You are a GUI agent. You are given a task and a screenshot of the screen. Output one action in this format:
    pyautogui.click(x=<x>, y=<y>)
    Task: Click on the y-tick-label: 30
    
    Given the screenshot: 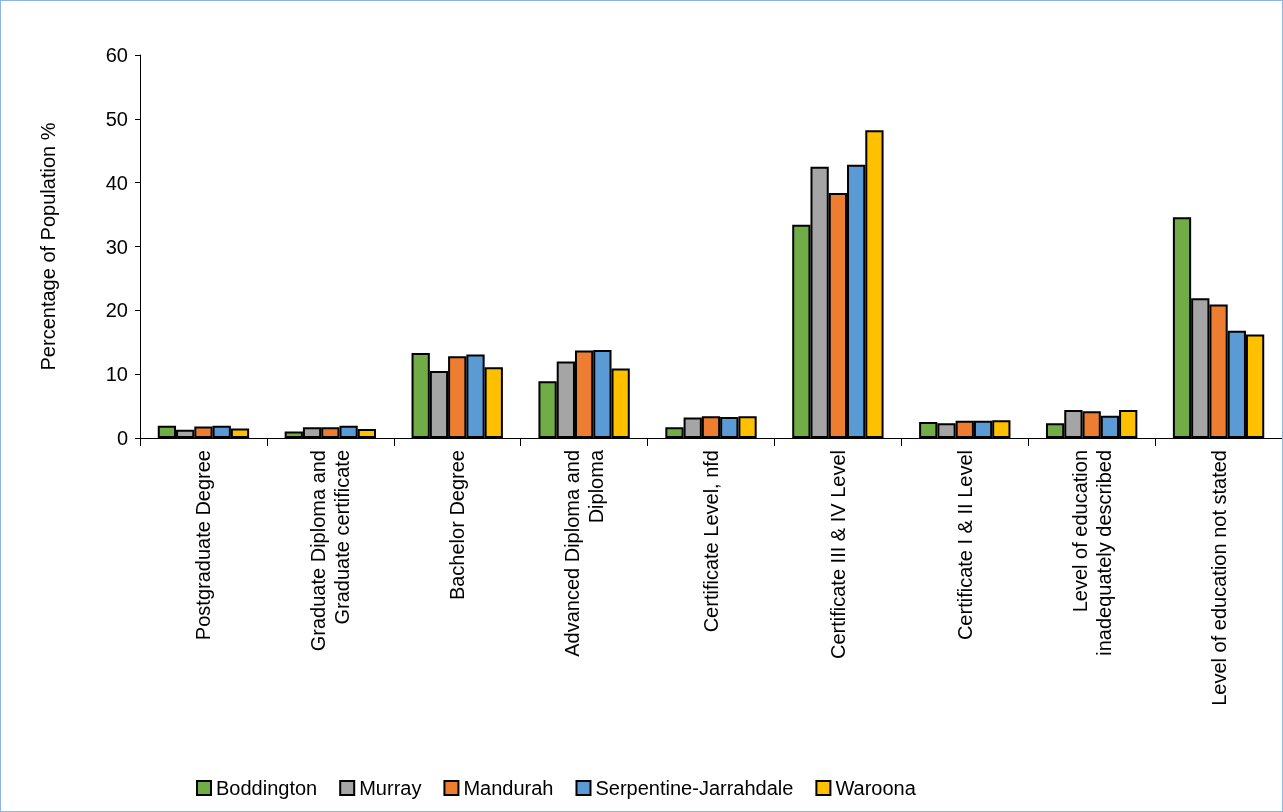 What is the action you would take?
    pyautogui.click(x=116, y=246)
    